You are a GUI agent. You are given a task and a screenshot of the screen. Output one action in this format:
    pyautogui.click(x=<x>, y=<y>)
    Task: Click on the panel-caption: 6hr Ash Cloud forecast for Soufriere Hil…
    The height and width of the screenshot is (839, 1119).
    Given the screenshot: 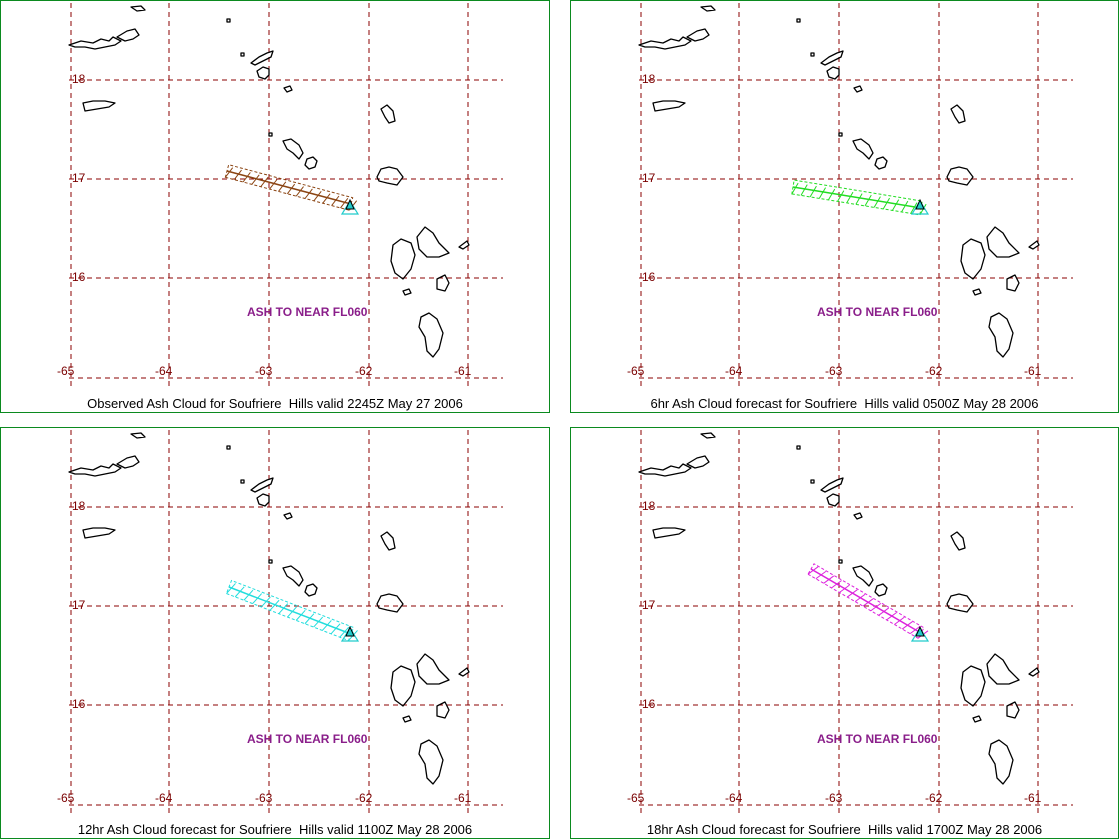 What is the action you would take?
    pyautogui.click(x=844, y=403)
    